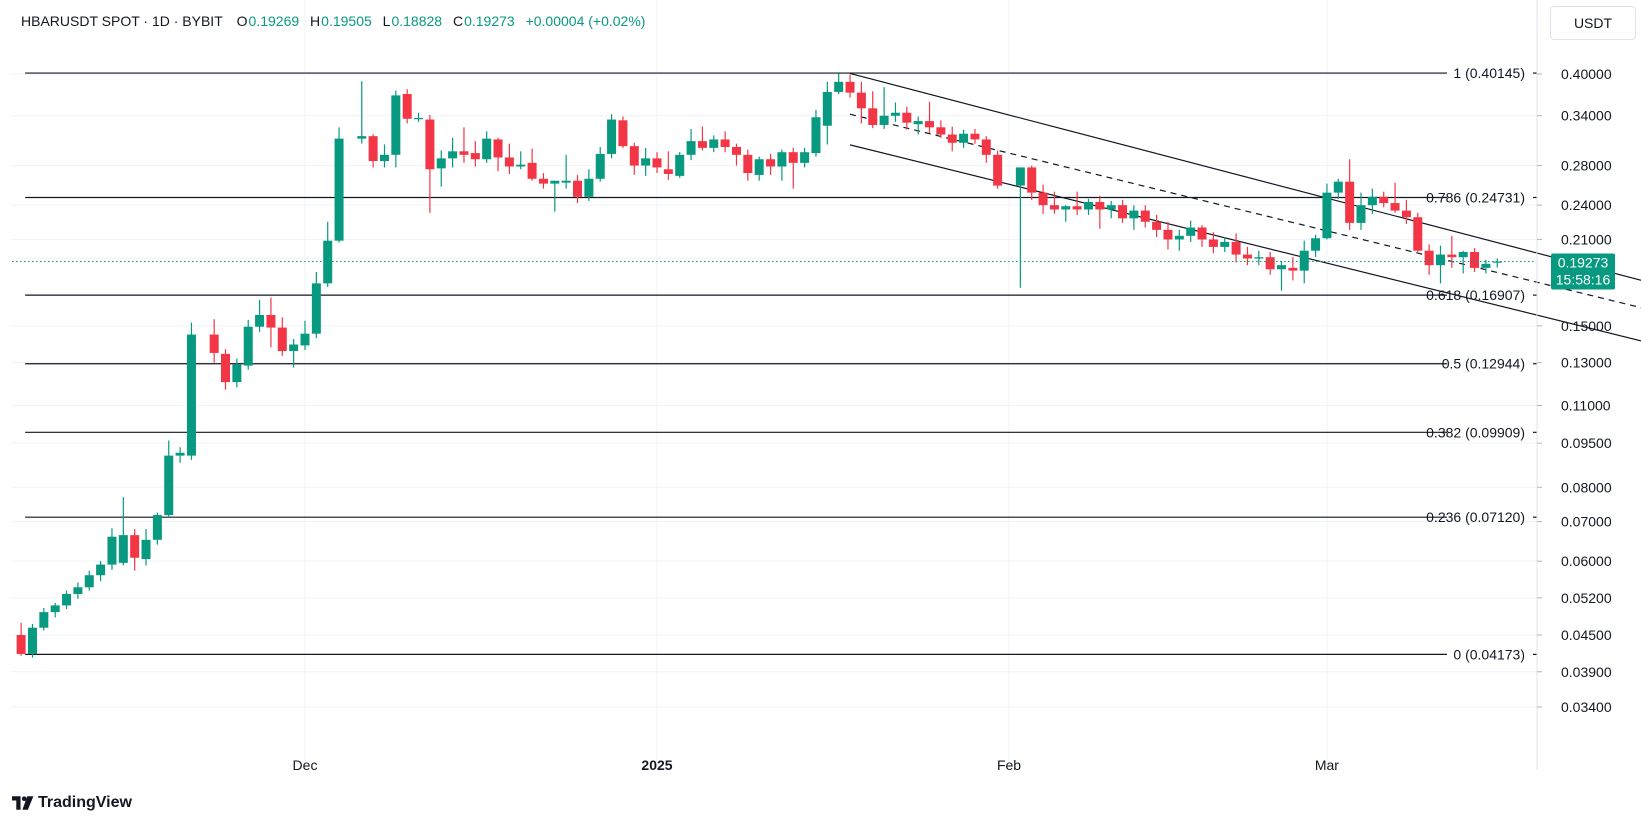  What do you see at coordinates (1586, 707) in the screenshot?
I see `y-tick-label: 0.03400` at bounding box center [1586, 707].